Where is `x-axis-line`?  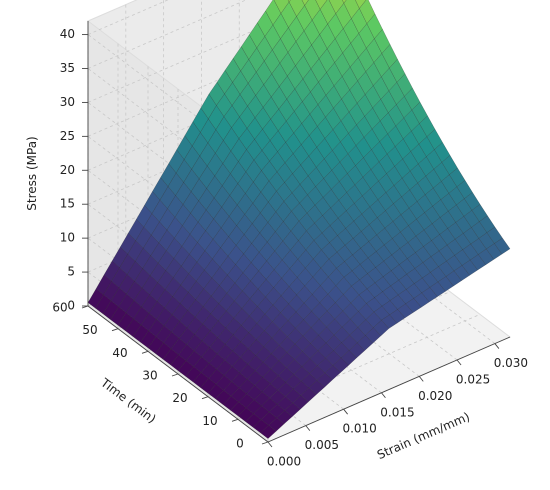
x-axis-line is located at coordinates (389, 389).